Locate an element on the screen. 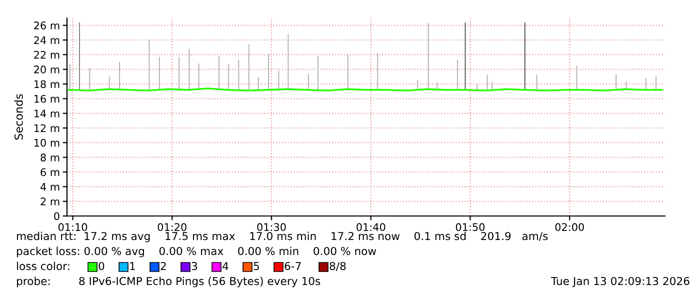 The height and width of the screenshot is (297, 697). x-tick-label: 01:10 is located at coordinates (73, 227).